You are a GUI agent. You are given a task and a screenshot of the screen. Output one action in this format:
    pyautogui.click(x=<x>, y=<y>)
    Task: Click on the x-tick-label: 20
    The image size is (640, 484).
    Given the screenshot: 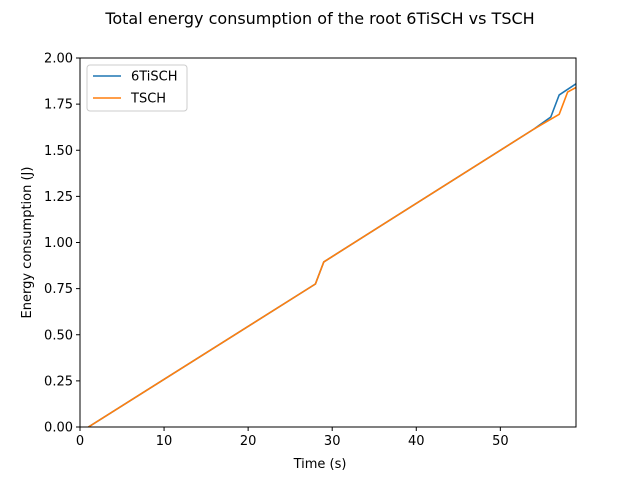 What is the action you would take?
    pyautogui.click(x=248, y=441)
    